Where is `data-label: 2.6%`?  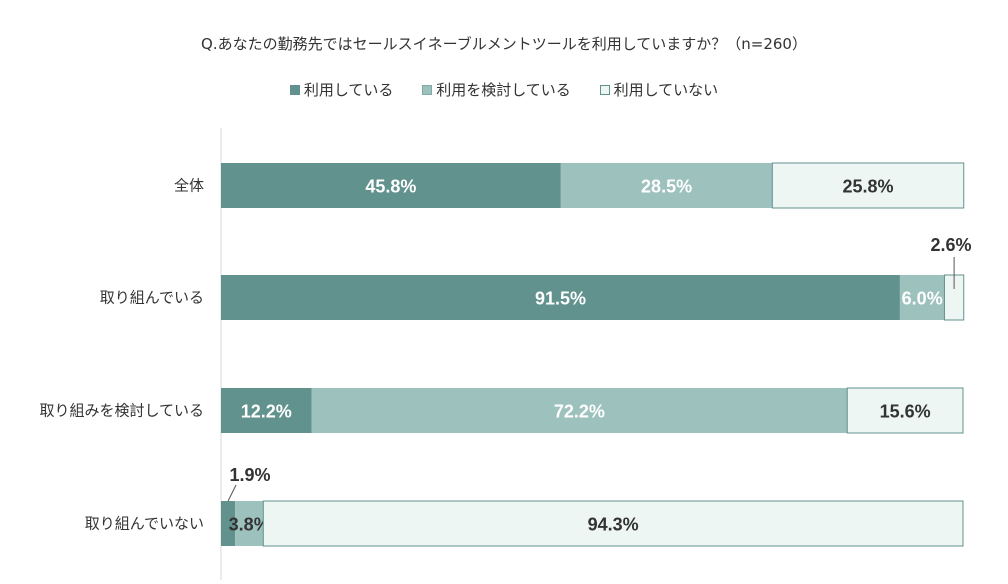
data-label: 2.6% is located at coordinates (950, 245).